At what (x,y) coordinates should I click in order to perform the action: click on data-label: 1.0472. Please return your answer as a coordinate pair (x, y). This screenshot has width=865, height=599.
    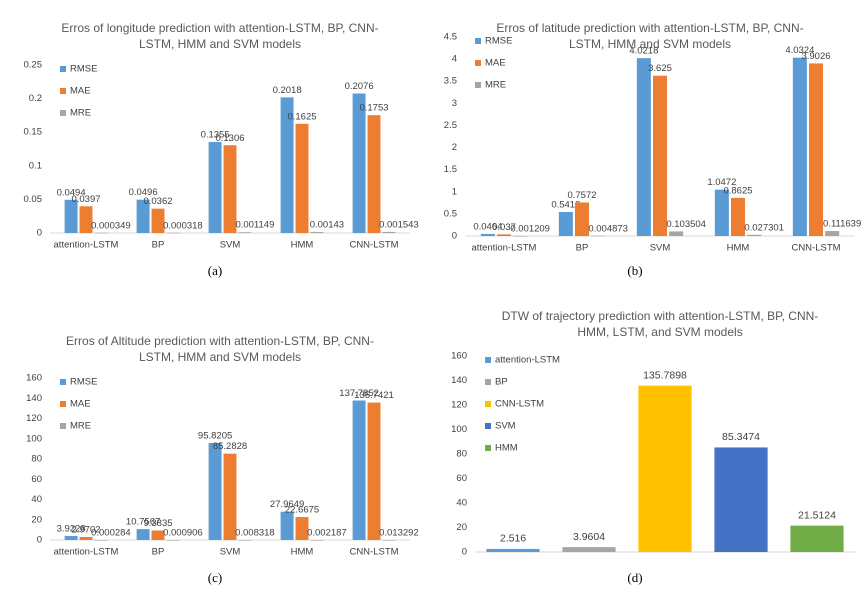
    Looking at the image, I should click on (721, 182).